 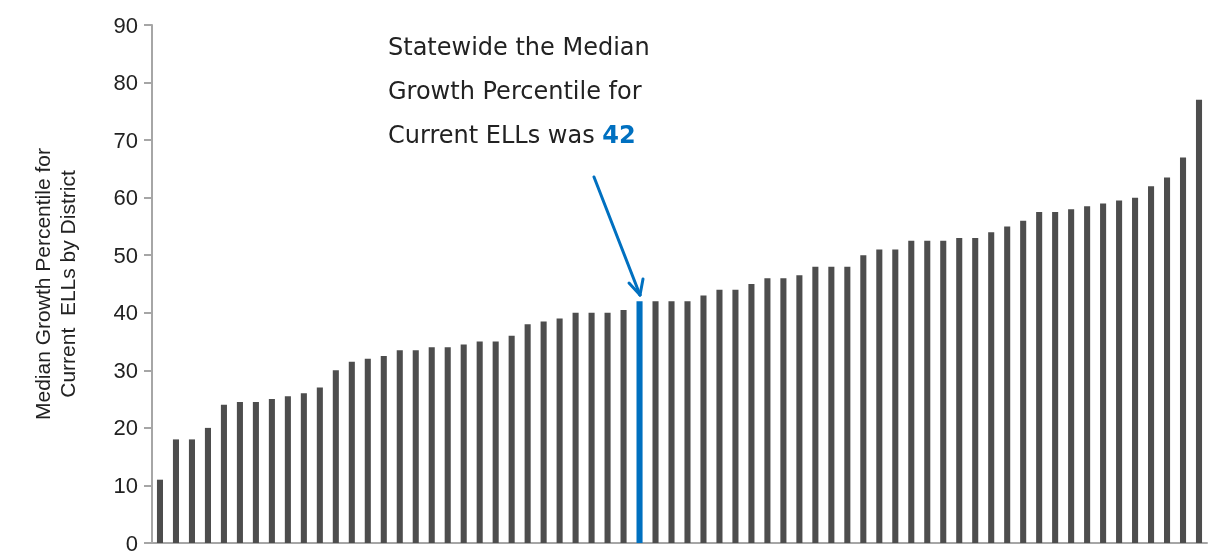 What do you see at coordinates (125, 428) in the screenshot?
I see `y-tick-label: 20` at bounding box center [125, 428].